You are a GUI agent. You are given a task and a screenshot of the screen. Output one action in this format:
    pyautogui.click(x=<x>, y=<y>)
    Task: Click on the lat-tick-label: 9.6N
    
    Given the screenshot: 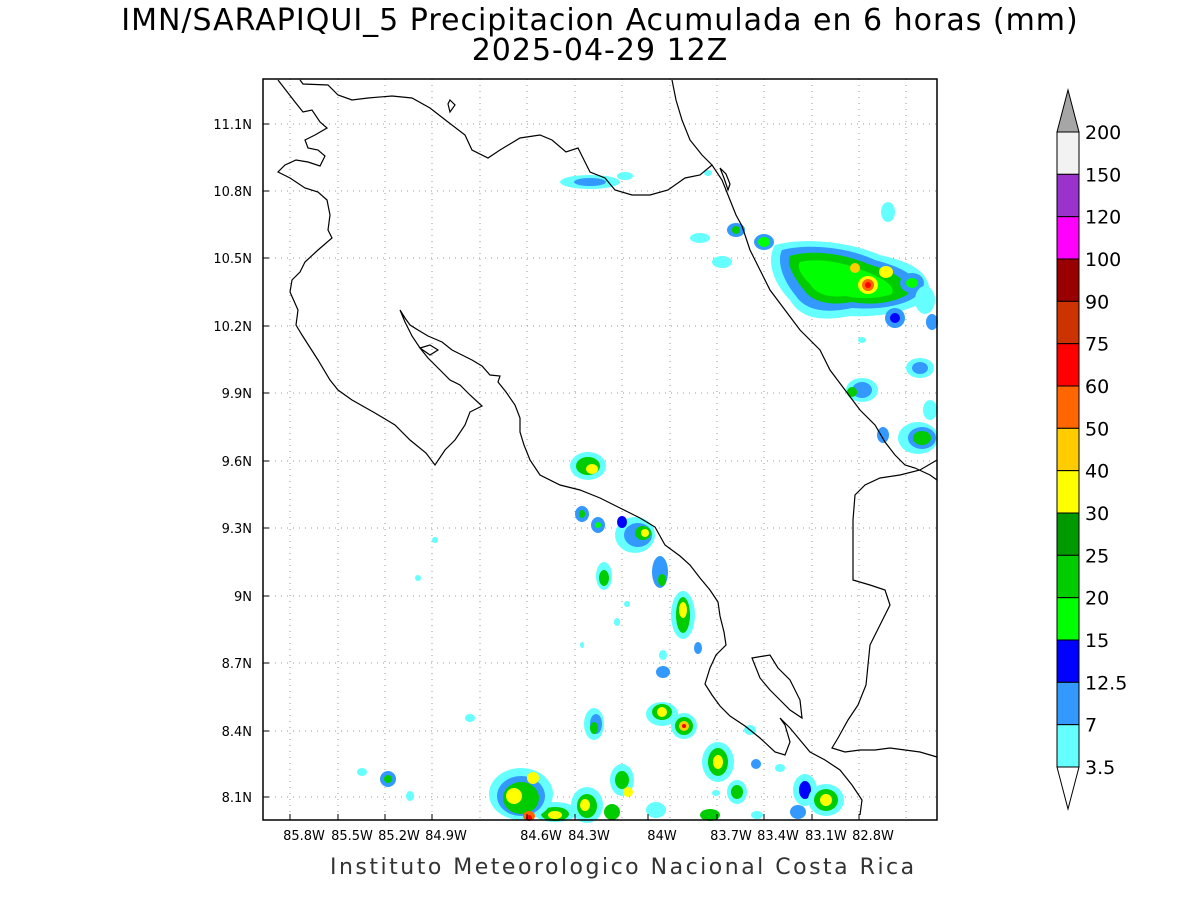 What is the action you would take?
    pyautogui.click(x=237, y=462)
    